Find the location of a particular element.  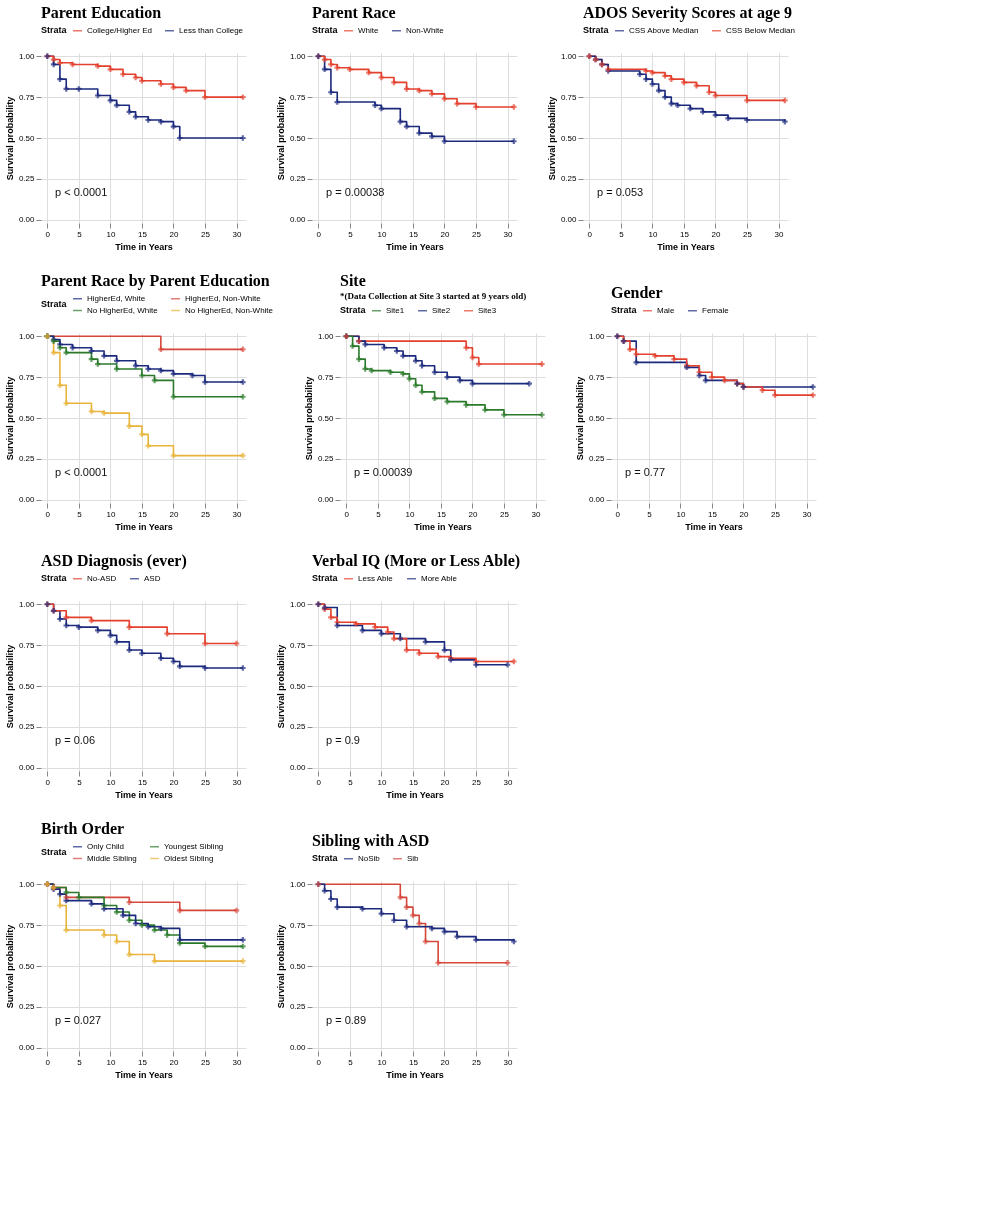

annotation: p < 0.0001 is located at coordinates (81, 192).